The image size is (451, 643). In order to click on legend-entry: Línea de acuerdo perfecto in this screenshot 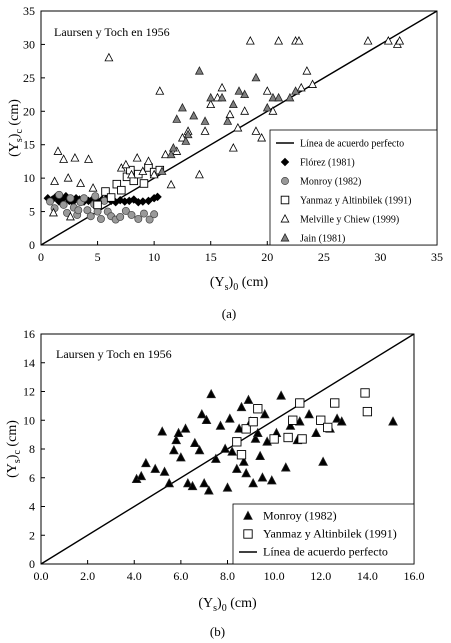, I will do `click(352, 144)`.